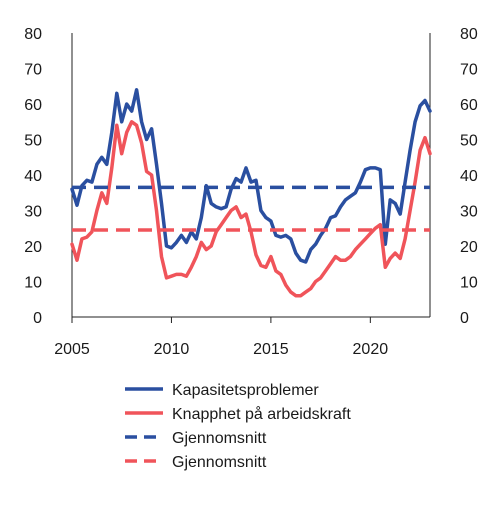  What do you see at coordinates (37, 318) in the screenshot?
I see `y-tick-label-left: 0` at bounding box center [37, 318].